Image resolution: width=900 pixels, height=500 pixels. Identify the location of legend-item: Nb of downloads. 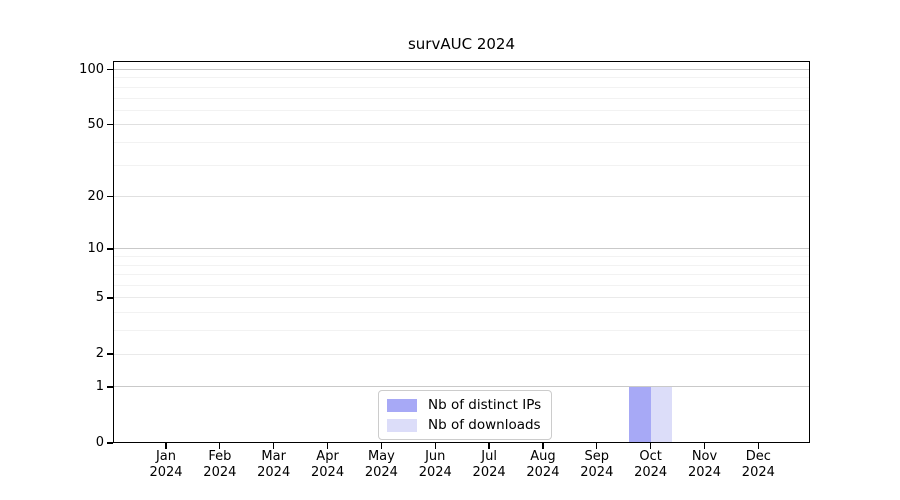
(464, 425).